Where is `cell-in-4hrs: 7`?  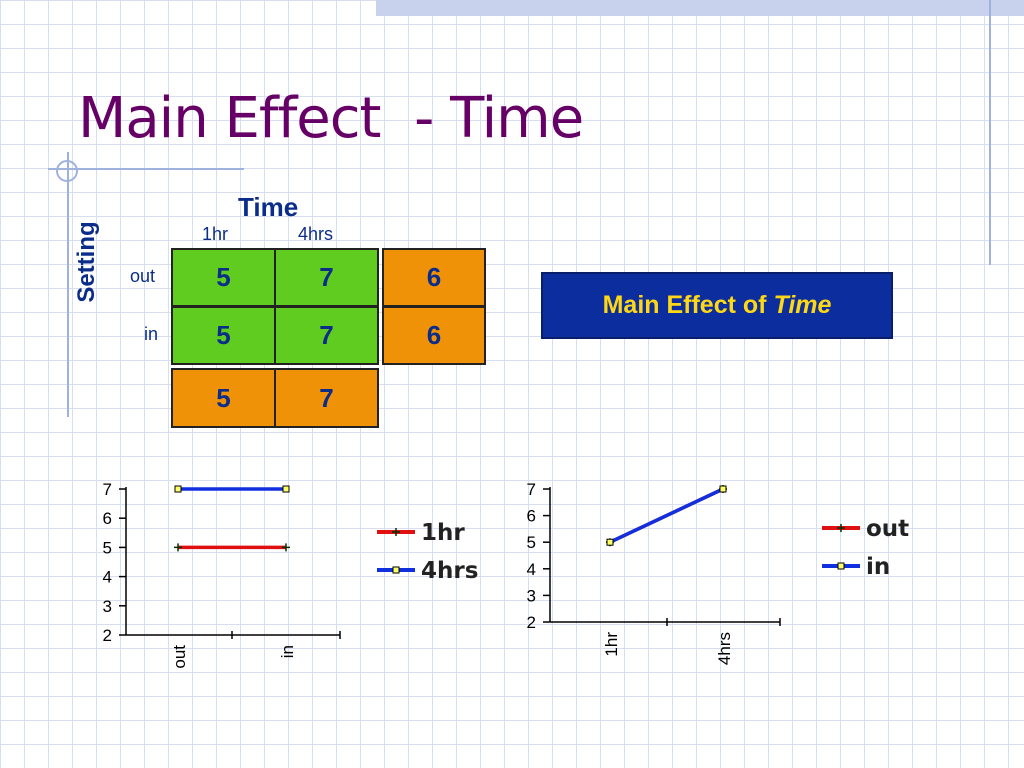
cell-in-4hrs: 7 is located at coordinates (326, 335).